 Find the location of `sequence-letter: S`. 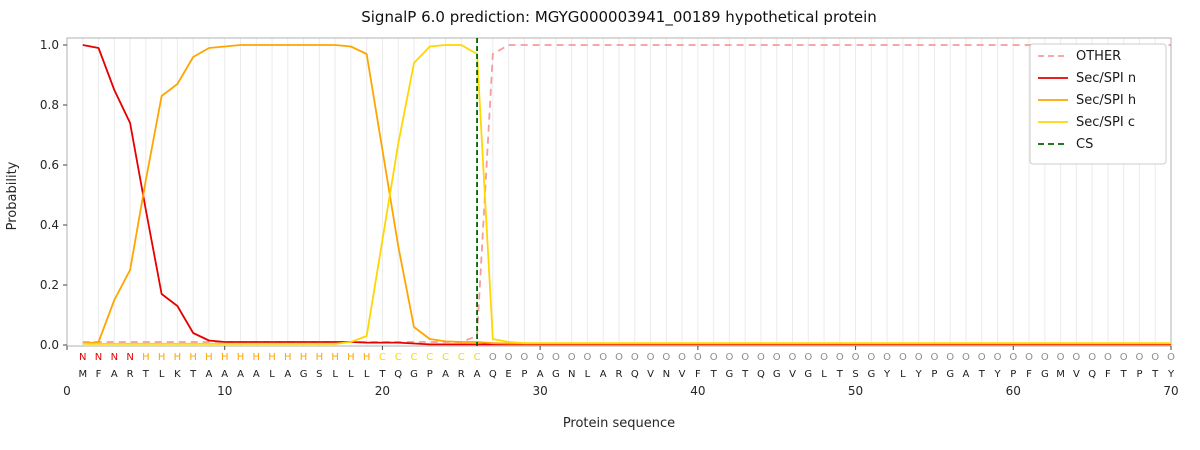

sequence-letter: S is located at coordinates (319, 374).